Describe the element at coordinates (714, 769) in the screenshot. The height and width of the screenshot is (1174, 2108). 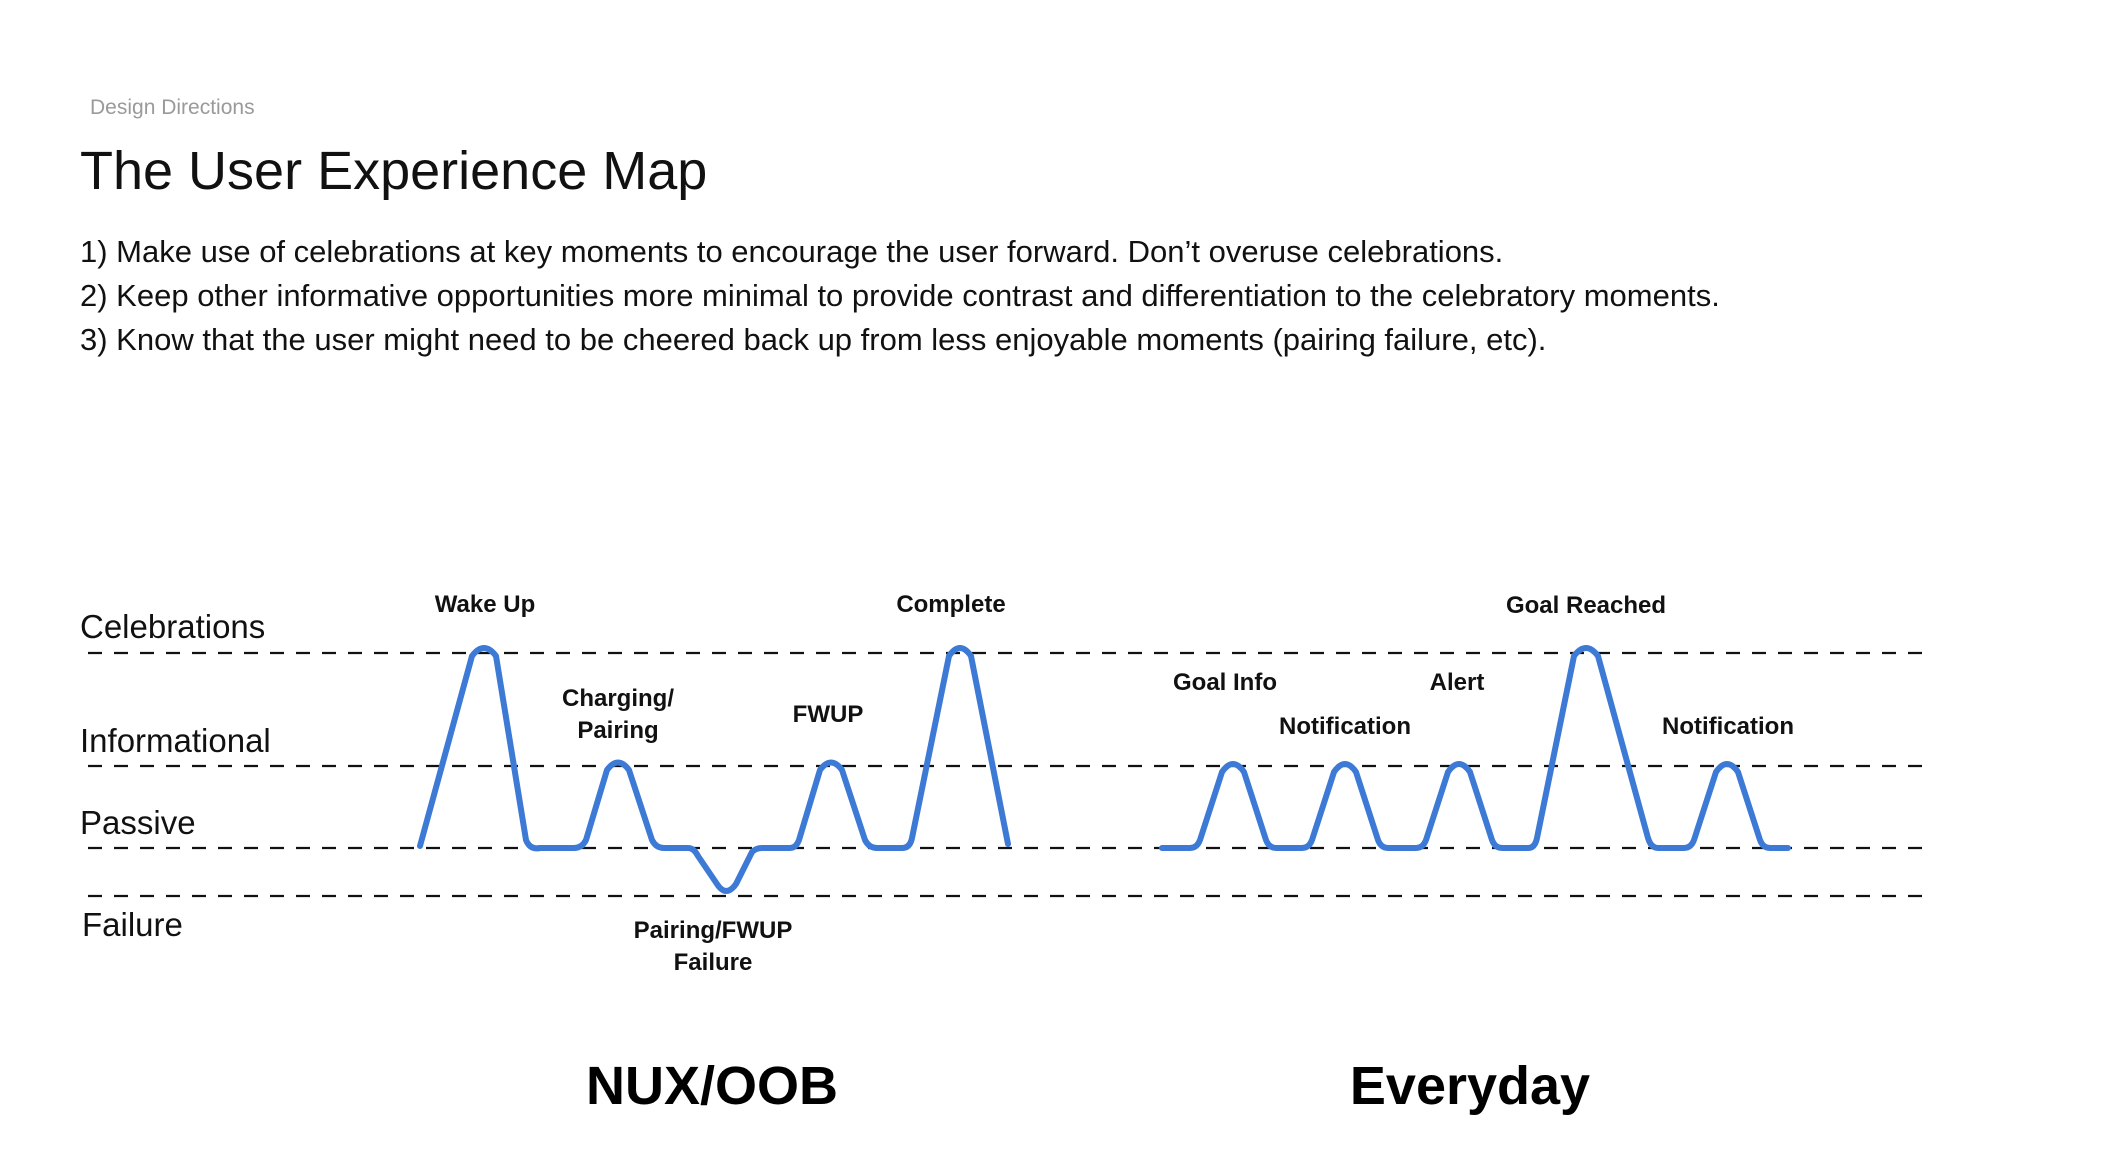
I see `nux-journey-curve` at that location.